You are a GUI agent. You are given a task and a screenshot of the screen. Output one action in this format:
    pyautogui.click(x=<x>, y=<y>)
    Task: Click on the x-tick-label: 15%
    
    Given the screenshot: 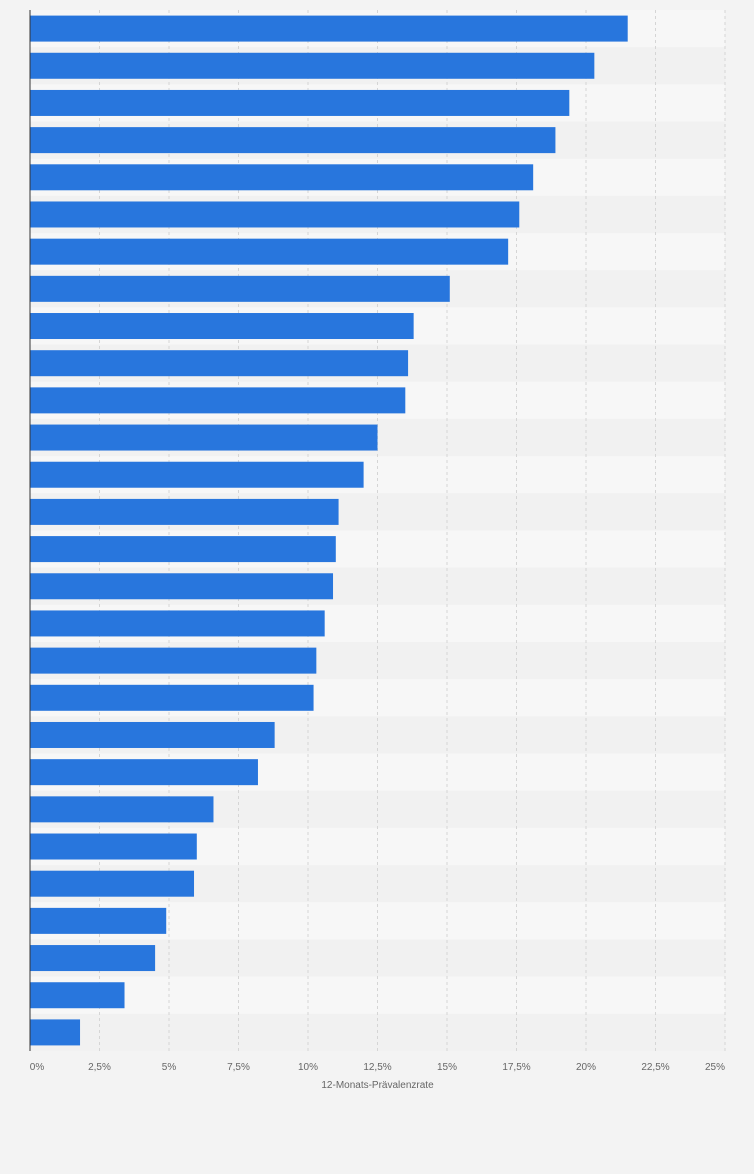 What is the action you would take?
    pyautogui.click(x=447, y=1067)
    